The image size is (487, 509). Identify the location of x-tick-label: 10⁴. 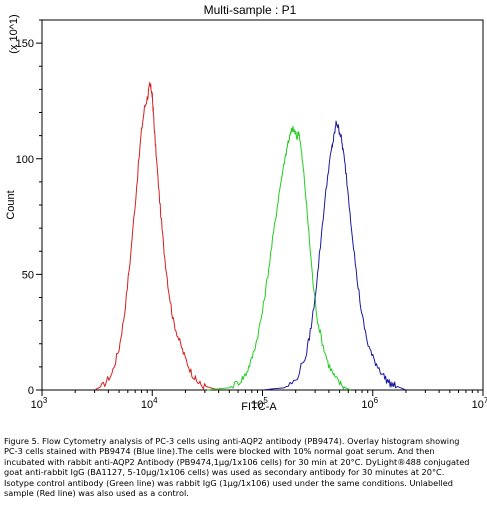
(149, 403).